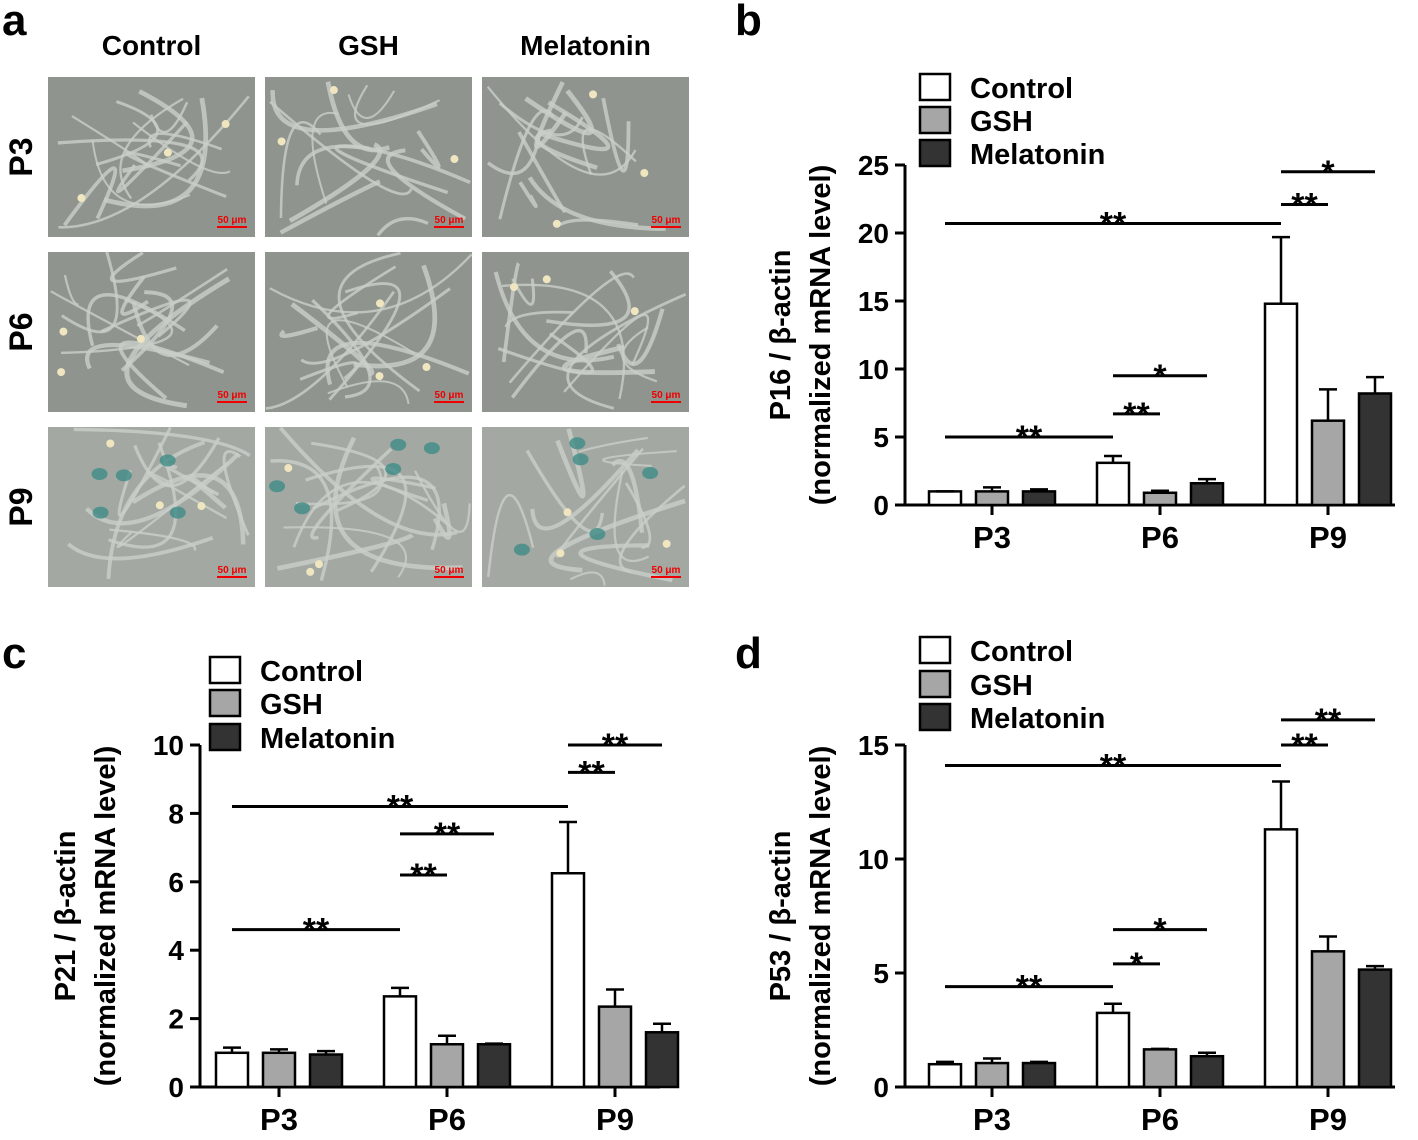 This screenshot has width=1418, height=1140. I want to click on y-tick-label: 25, so click(873, 165).